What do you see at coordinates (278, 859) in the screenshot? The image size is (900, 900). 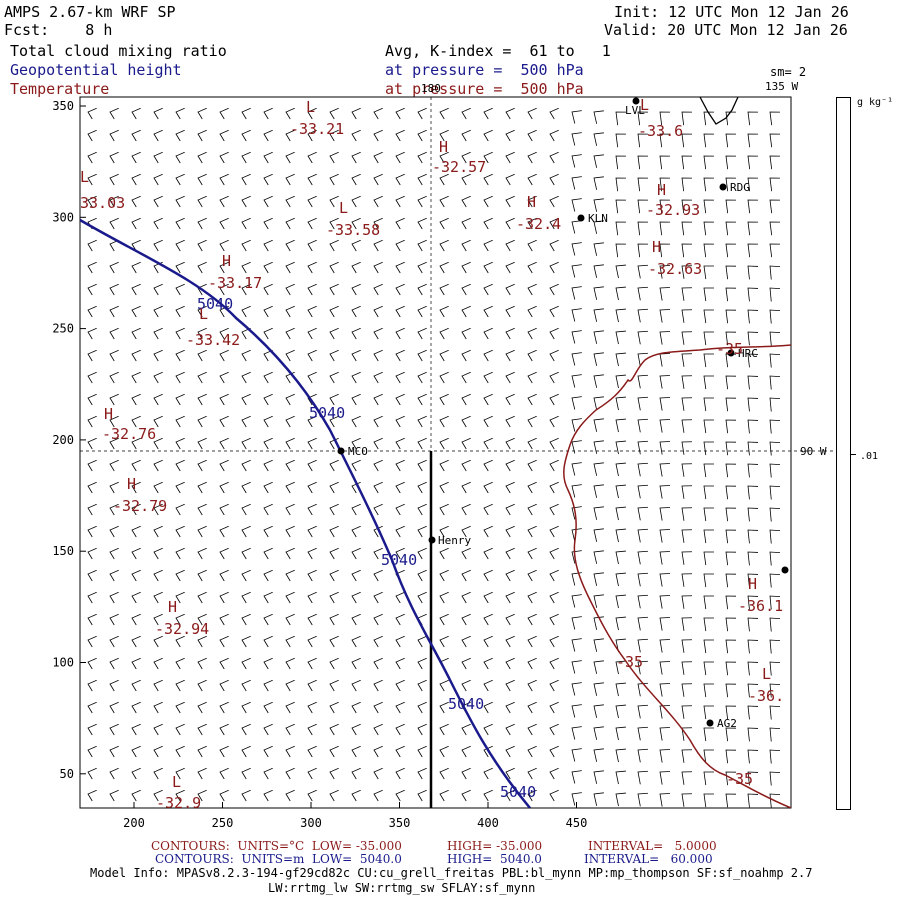 I see `height-contour-info: CONTOURS: UNITS=m LOW= 5040.0` at bounding box center [278, 859].